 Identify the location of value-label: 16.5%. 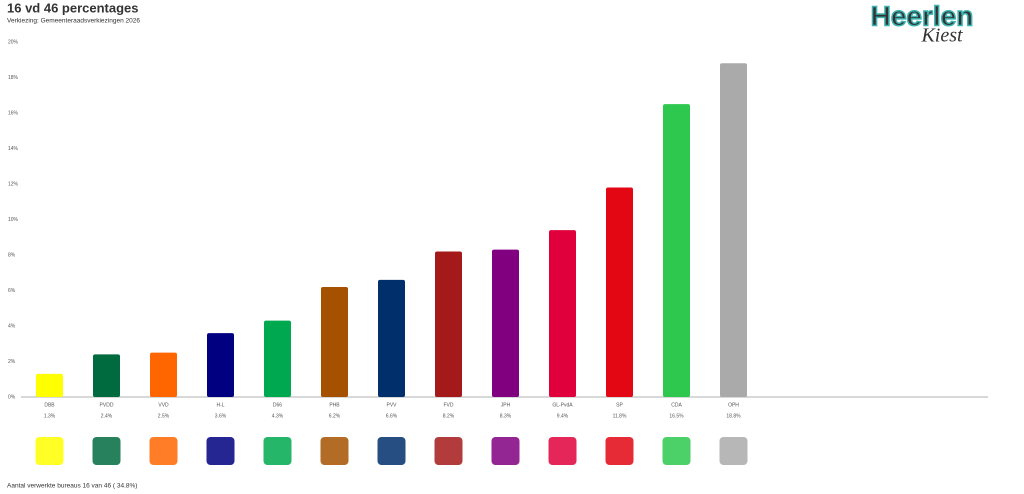
(676, 416).